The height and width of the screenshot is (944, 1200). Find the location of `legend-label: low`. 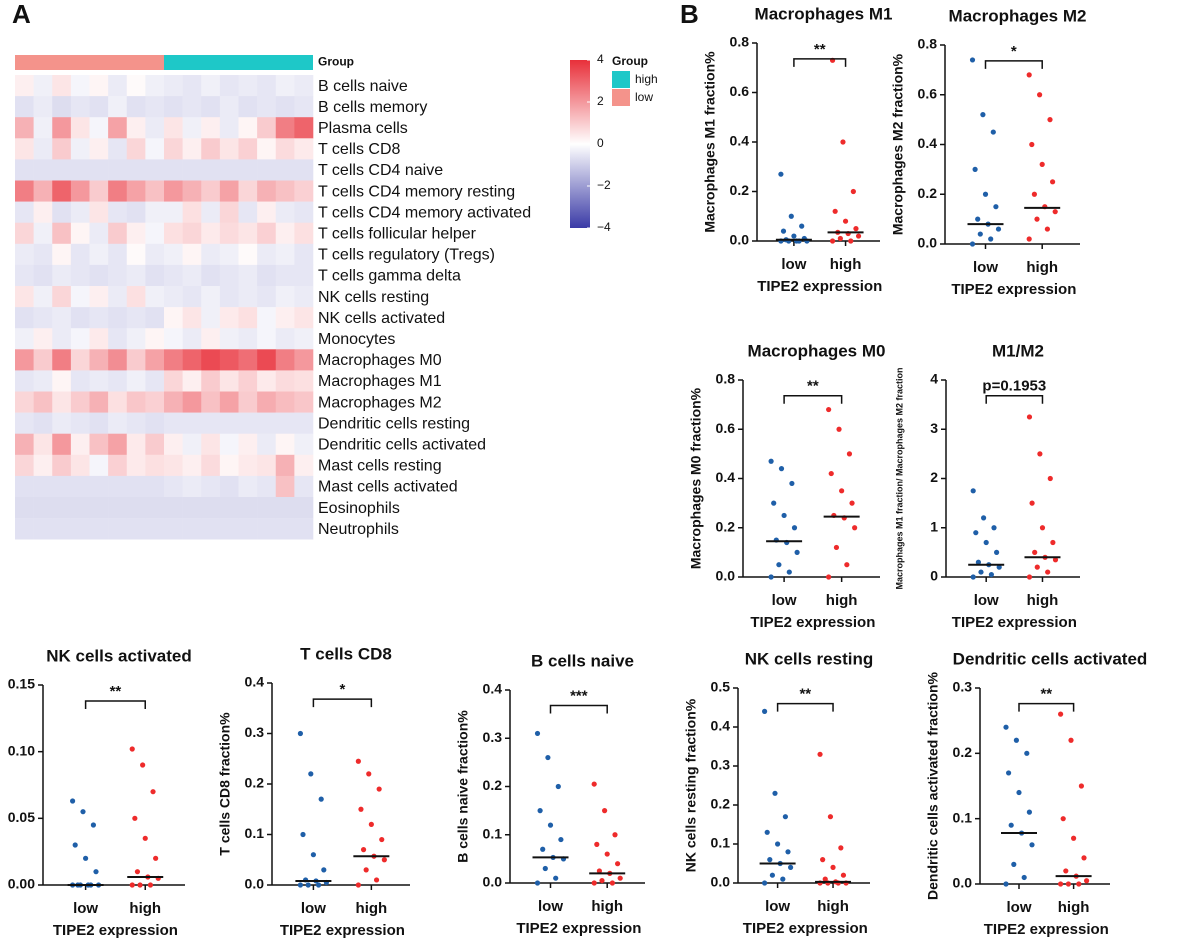

legend-label: low is located at coordinates (644, 97).